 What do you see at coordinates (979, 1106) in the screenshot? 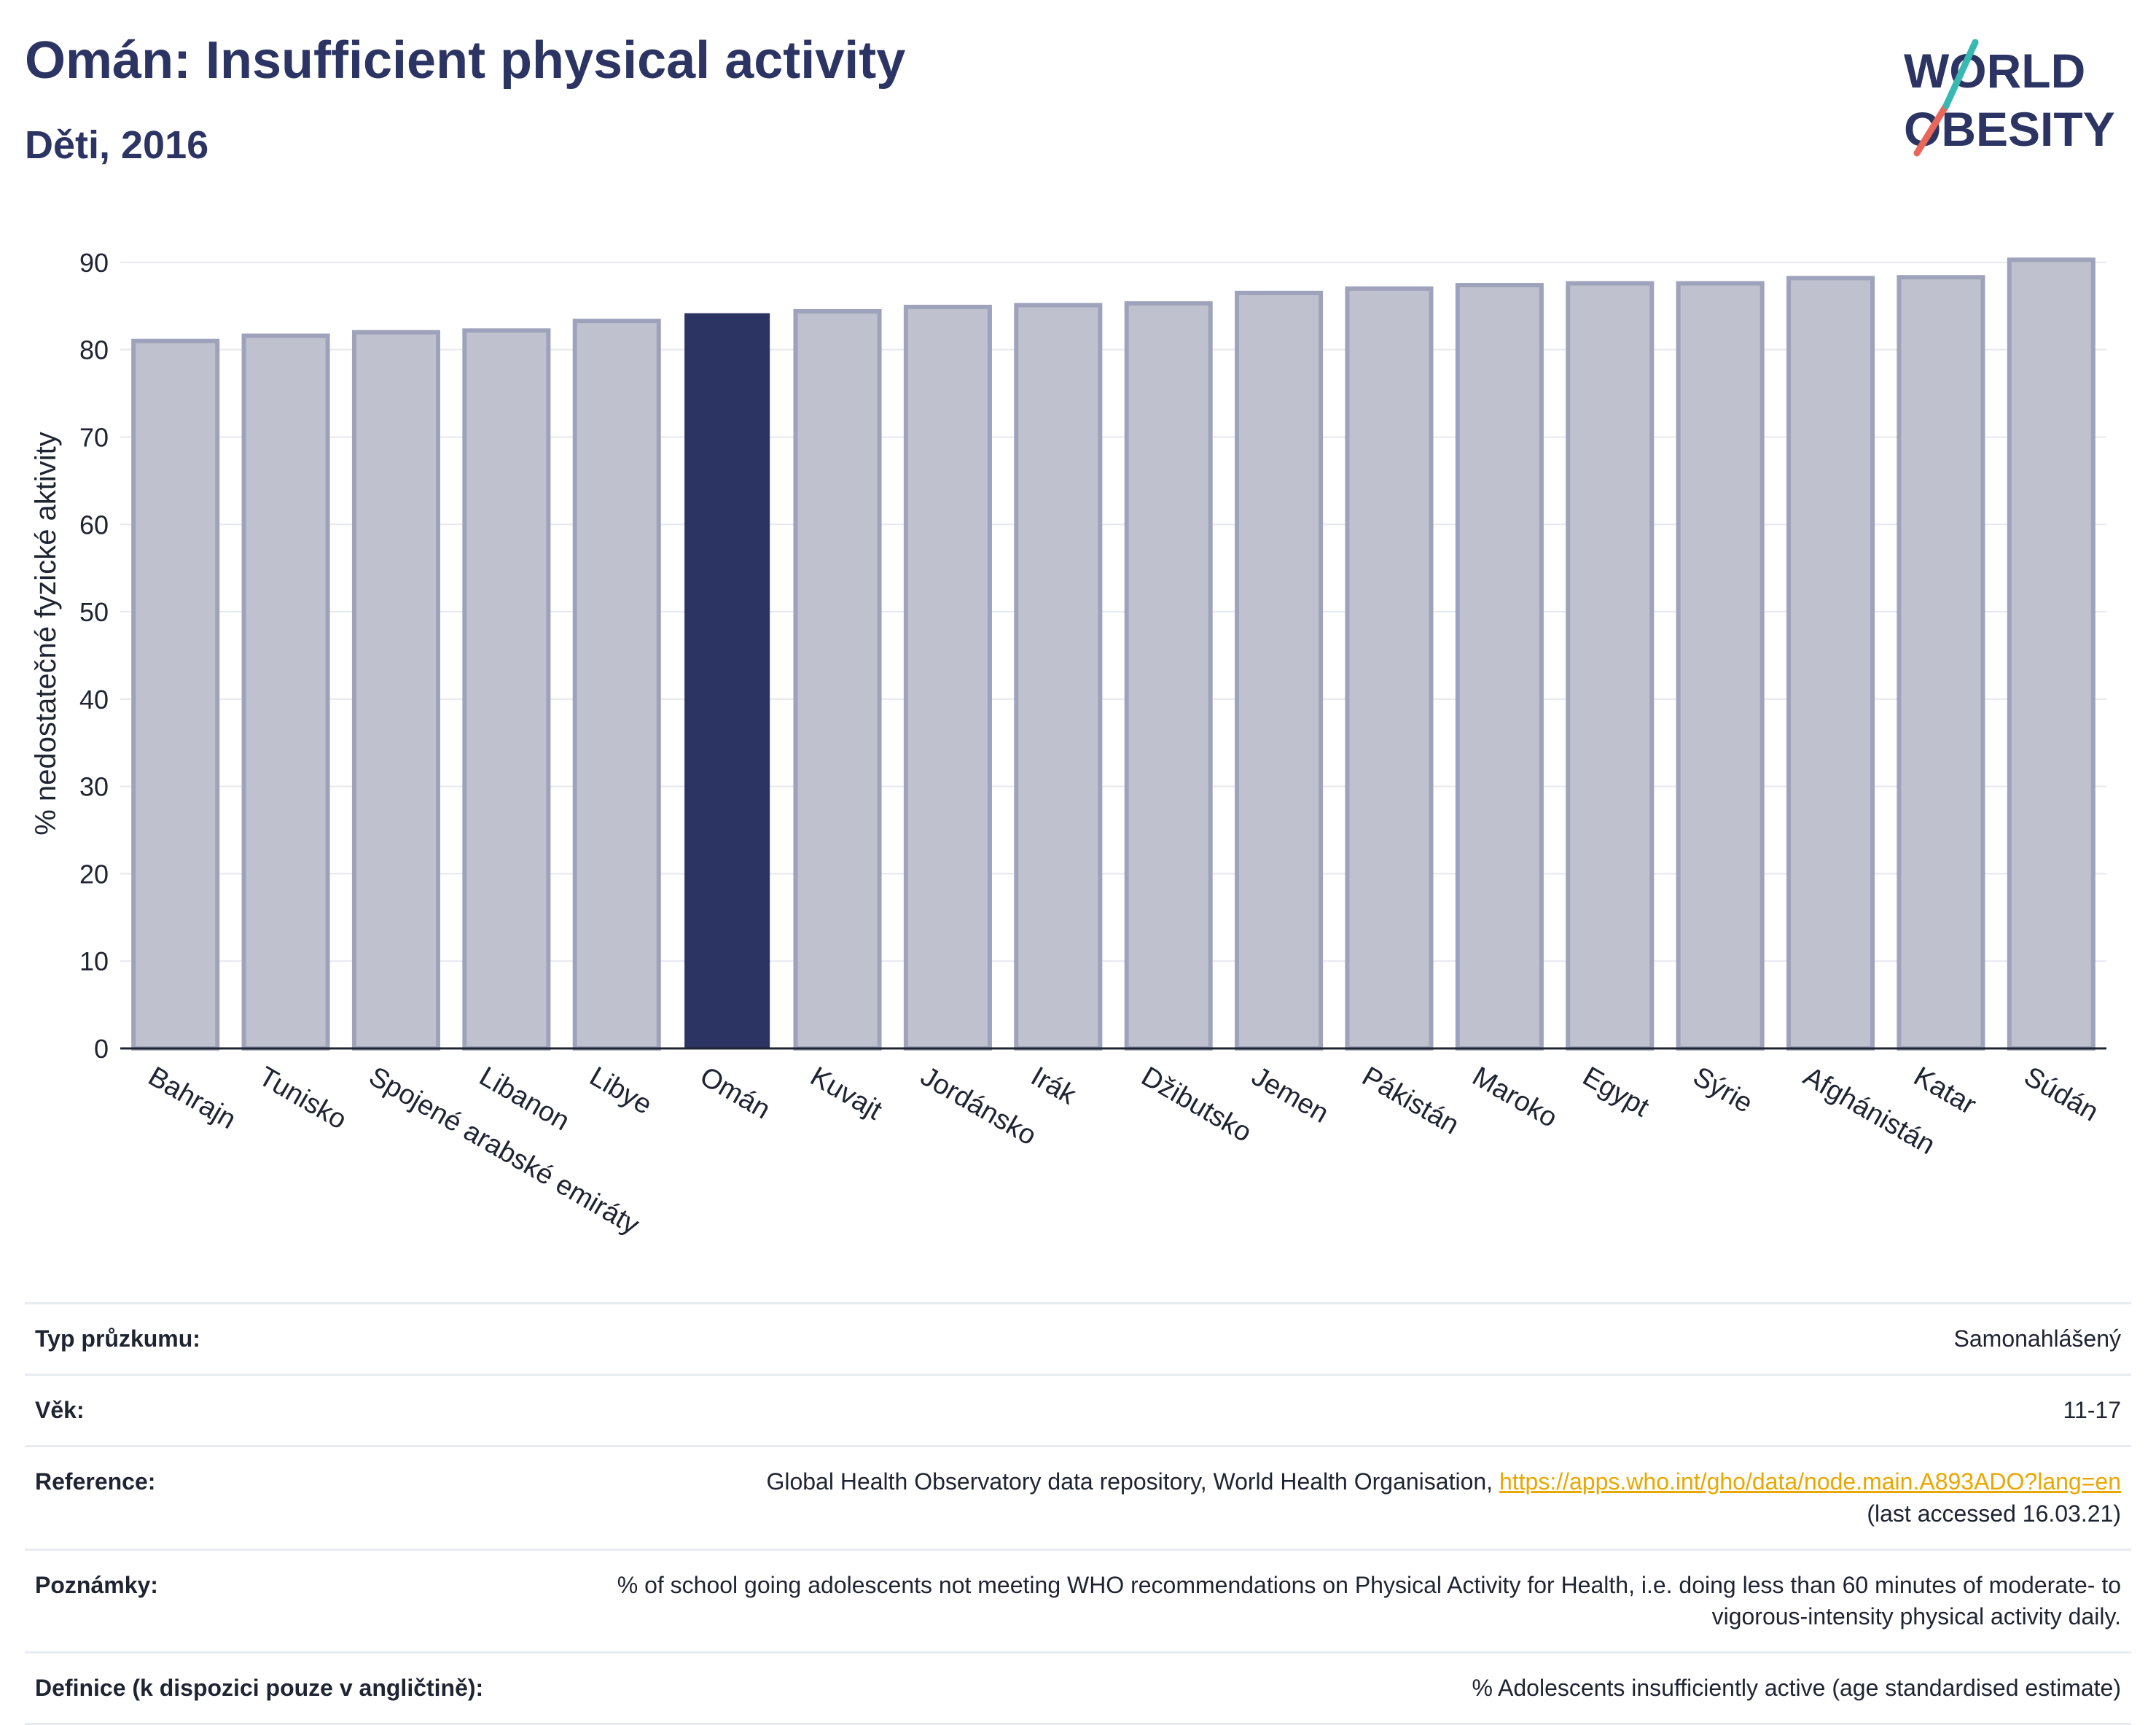
I see `x-category-label: Jordánsko` at bounding box center [979, 1106].